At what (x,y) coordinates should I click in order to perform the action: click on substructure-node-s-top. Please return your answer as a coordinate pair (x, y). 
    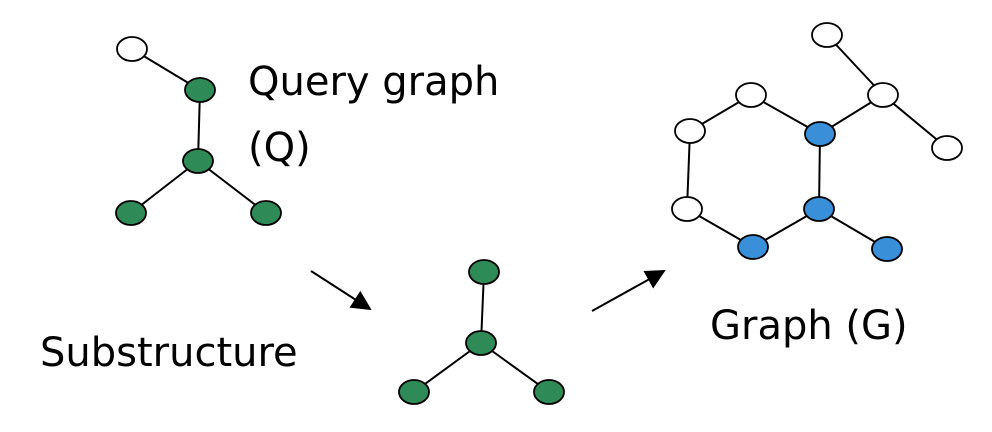
    Looking at the image, I should click on (484, 272).